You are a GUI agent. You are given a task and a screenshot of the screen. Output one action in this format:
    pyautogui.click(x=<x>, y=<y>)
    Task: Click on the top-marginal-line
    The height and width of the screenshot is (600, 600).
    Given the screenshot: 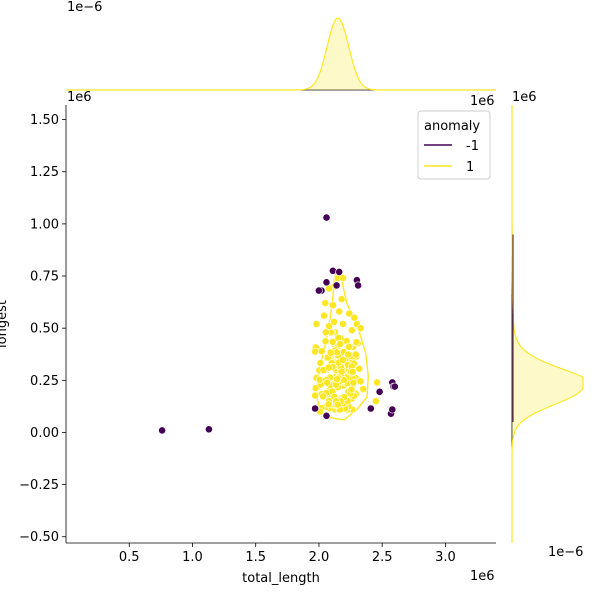 What is the action you would take?
    pyautogui.click(x=281, y=54)
    